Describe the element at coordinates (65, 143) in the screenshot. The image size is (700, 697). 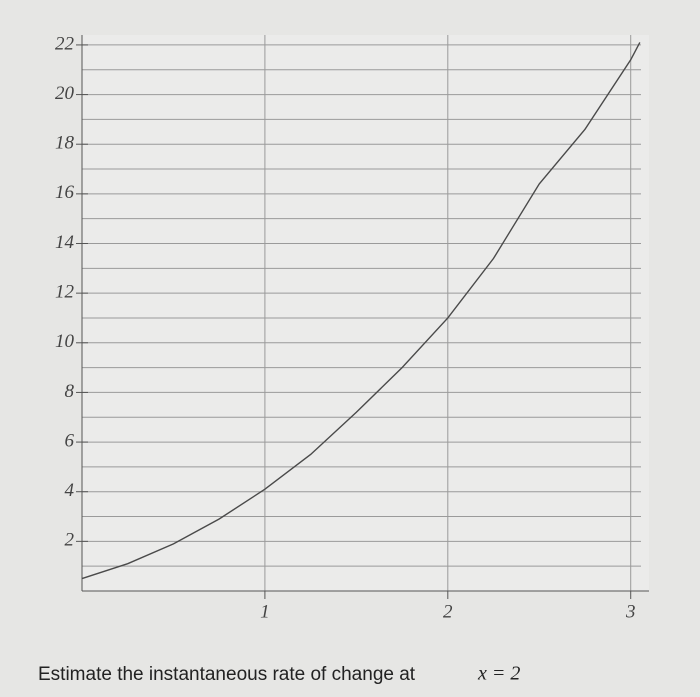
I see `y-tick-label: 18` at that location.